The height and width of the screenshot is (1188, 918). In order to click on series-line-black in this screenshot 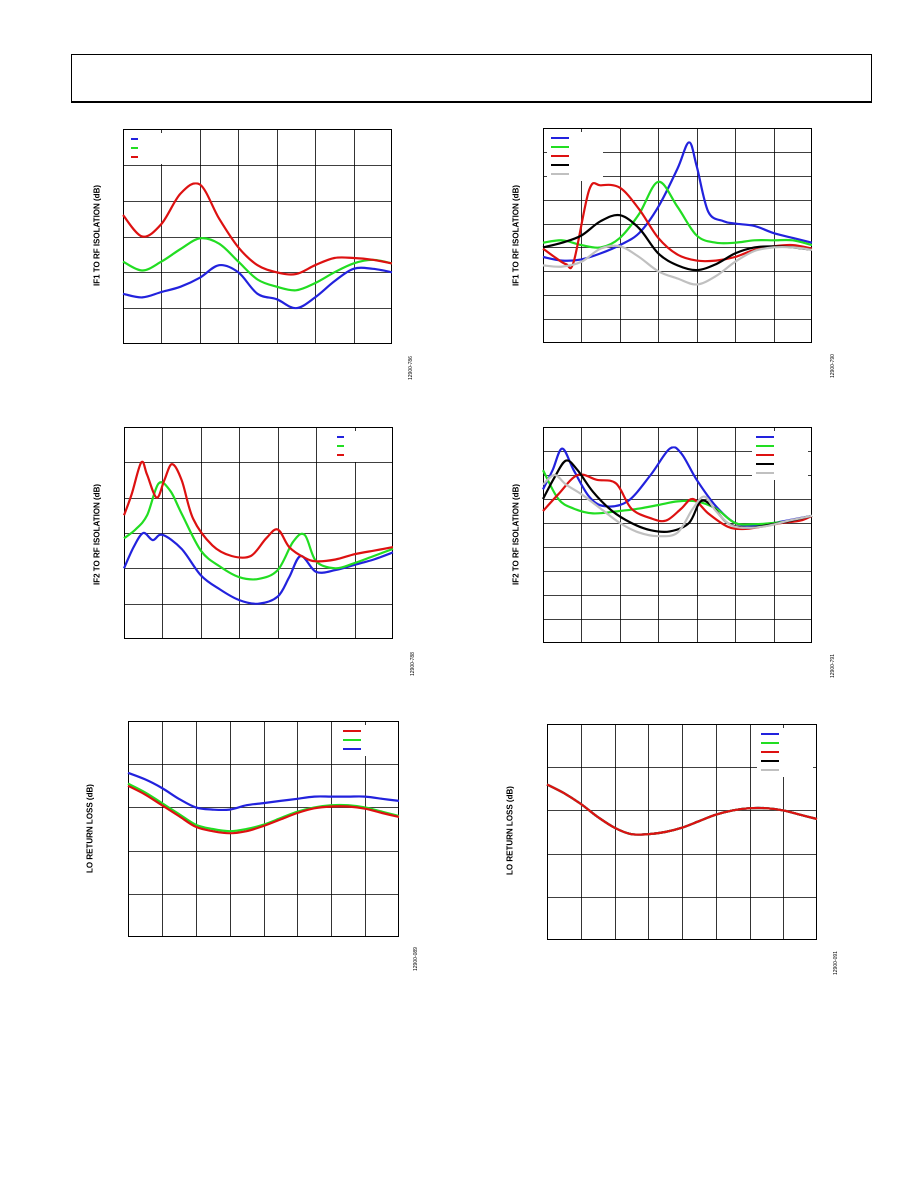, I will do `click(677, 242)`.